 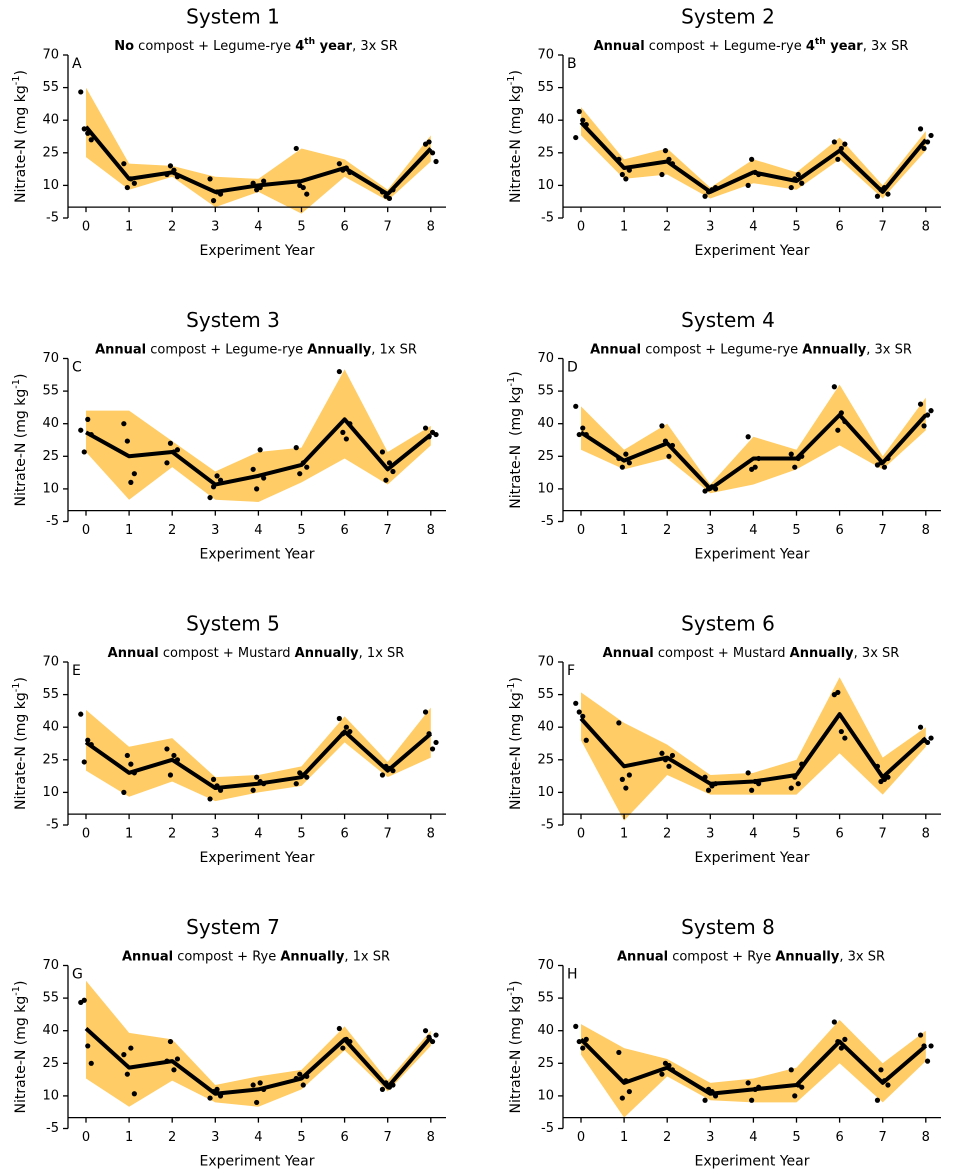 What do you see at coordinates (129, 1137) in the screenshot?
I see `x-tick-label: 1` at bounding box center [129, 1137].